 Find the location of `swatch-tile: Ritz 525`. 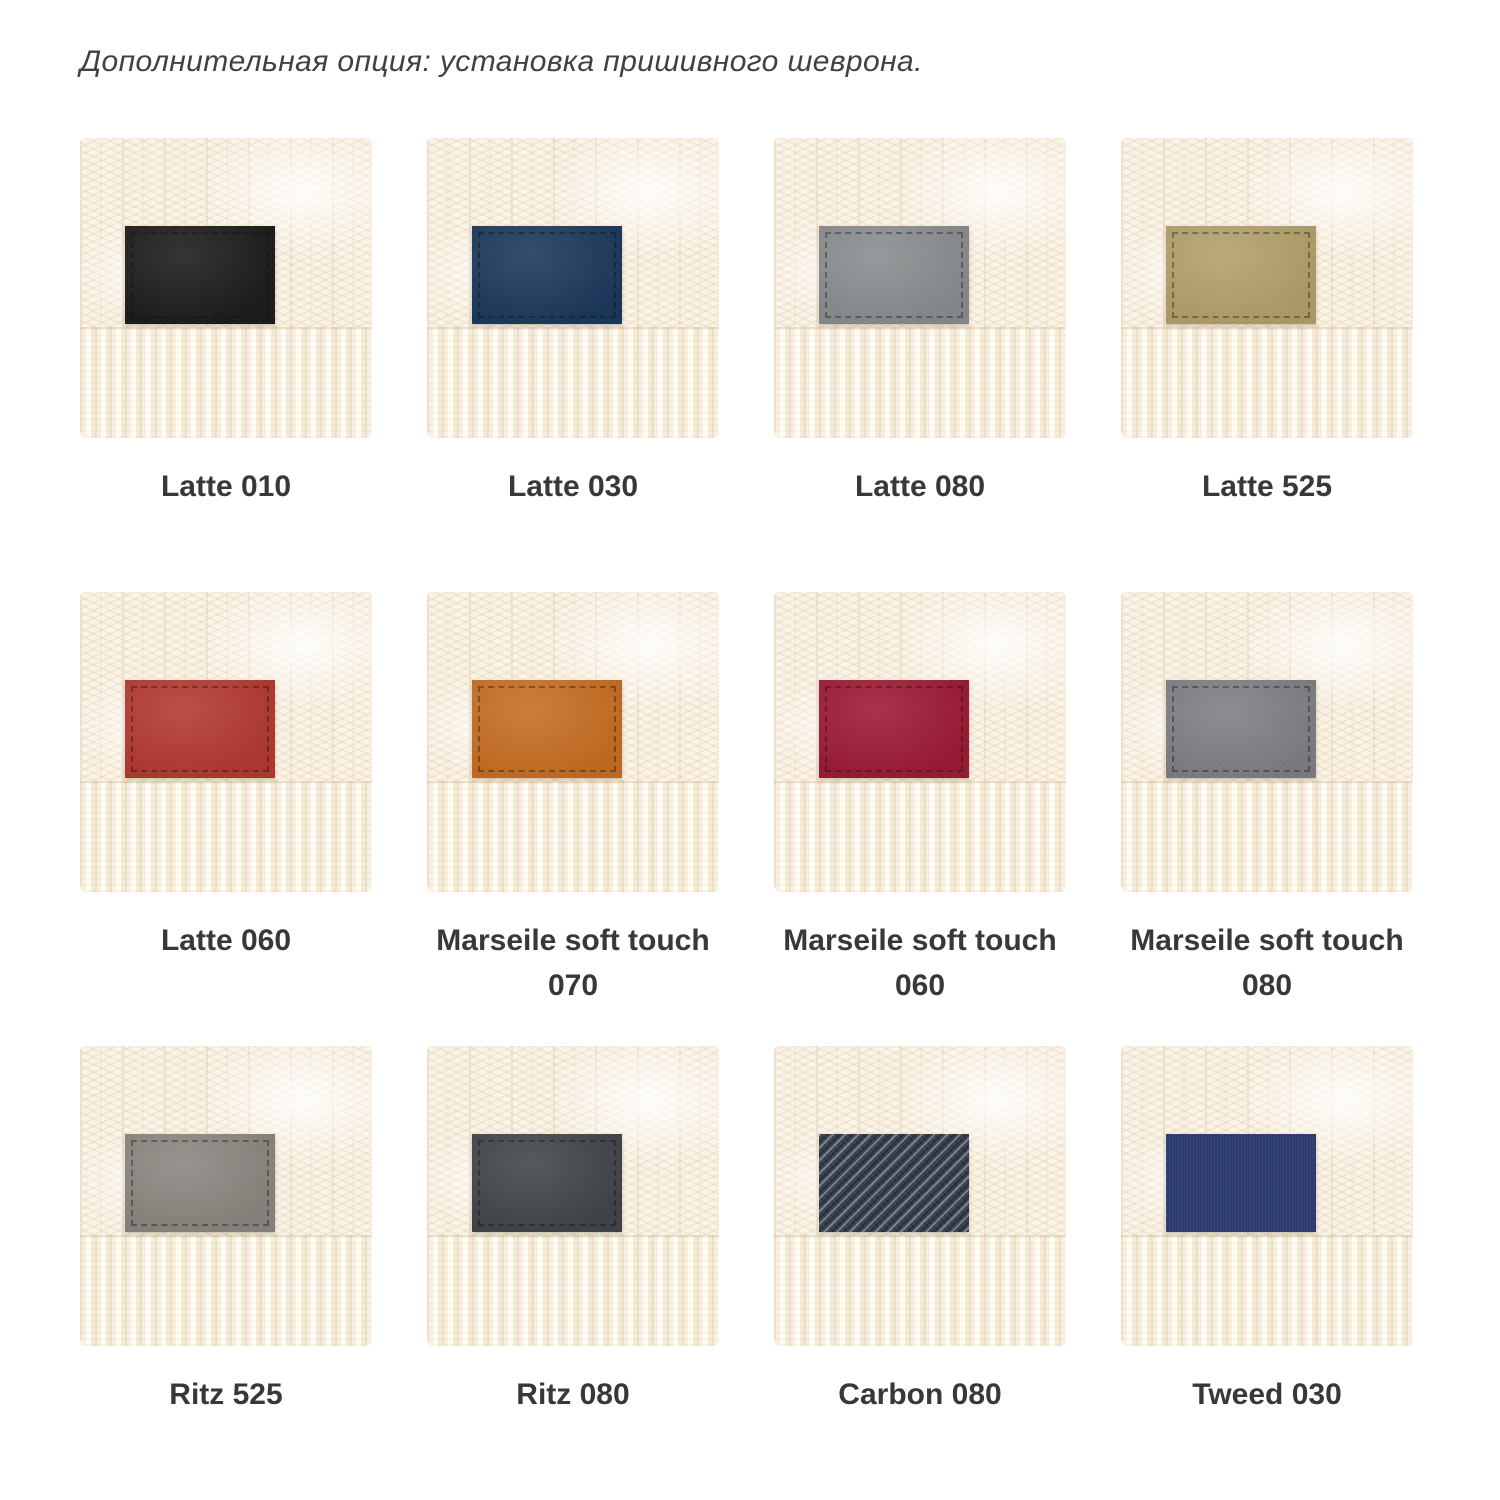

swatch-tile: Ritz 525 is located at coordinates (226, 1254).